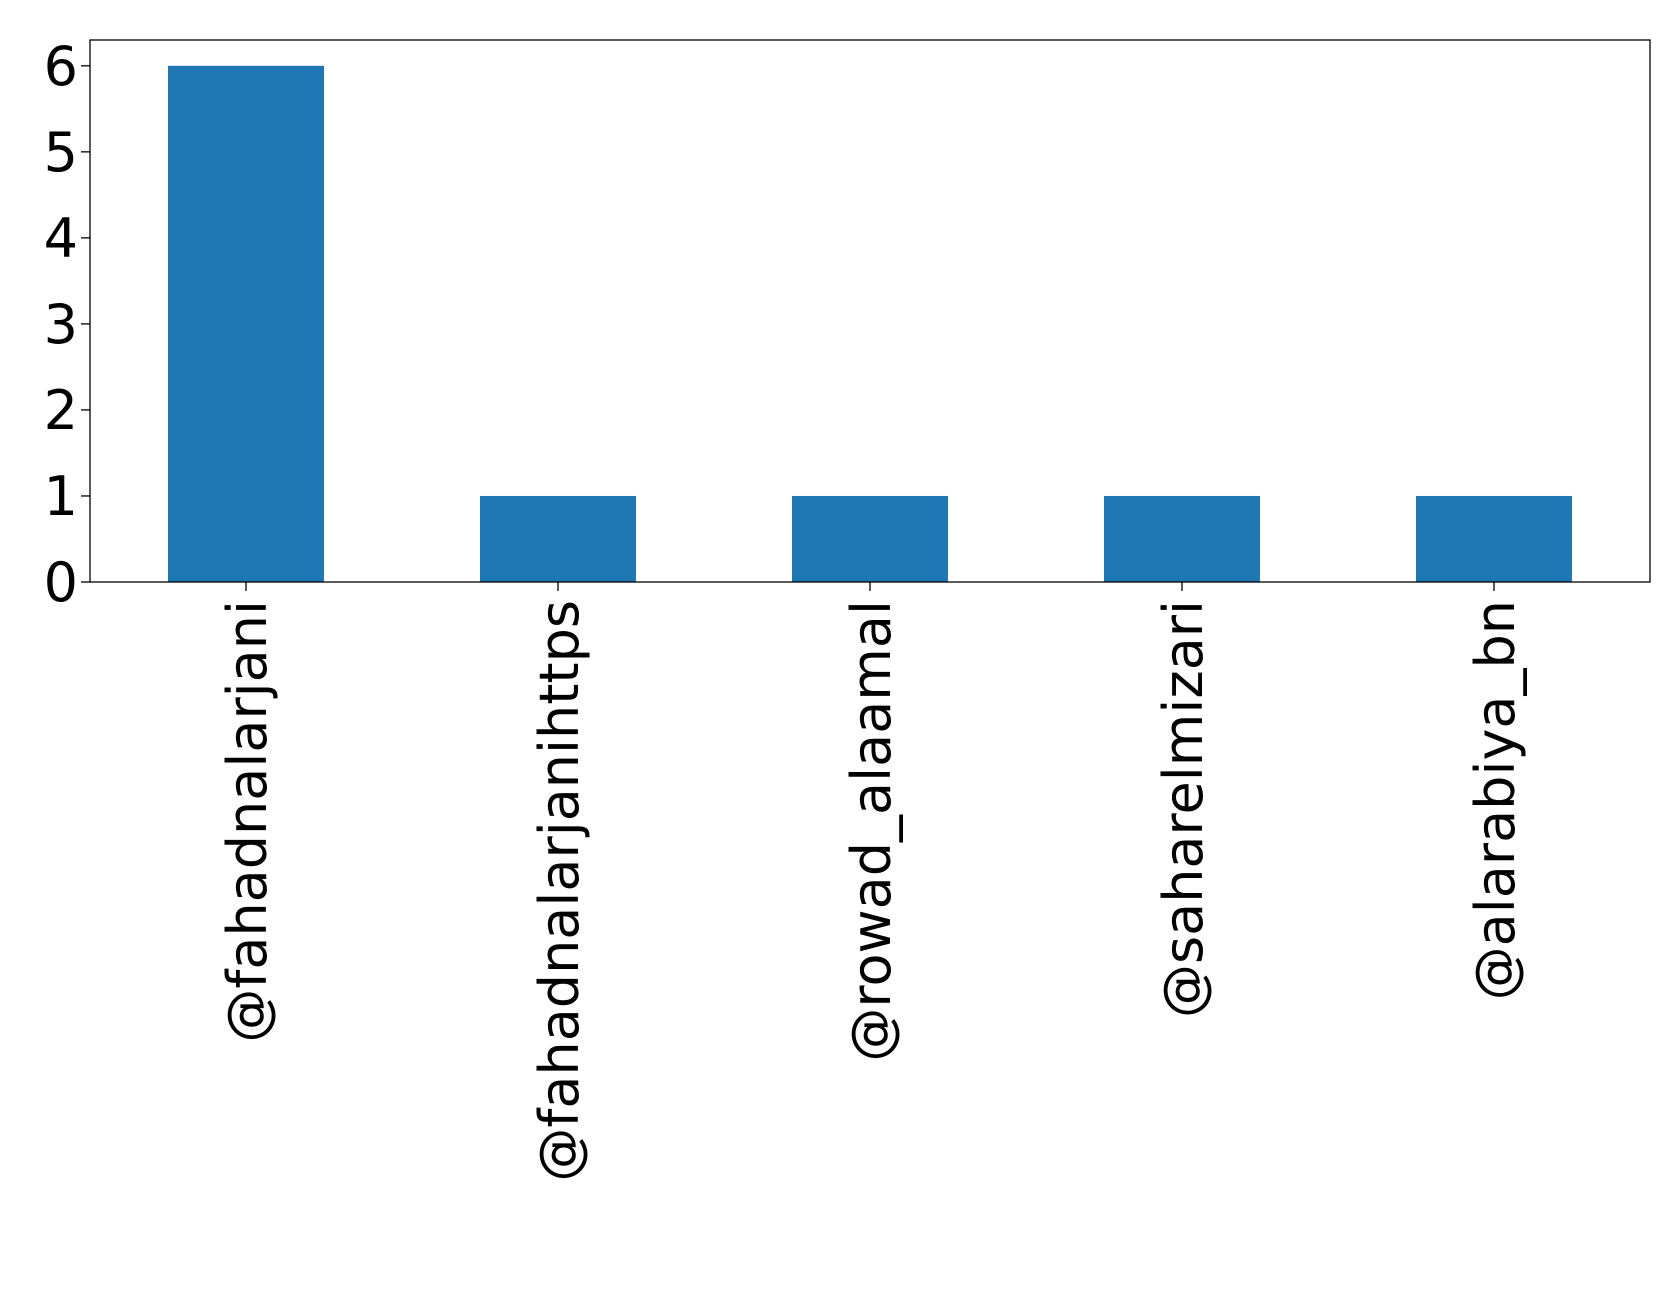  I want to click on x-tick-label: @fahadnalarjani, so click(247, 821).